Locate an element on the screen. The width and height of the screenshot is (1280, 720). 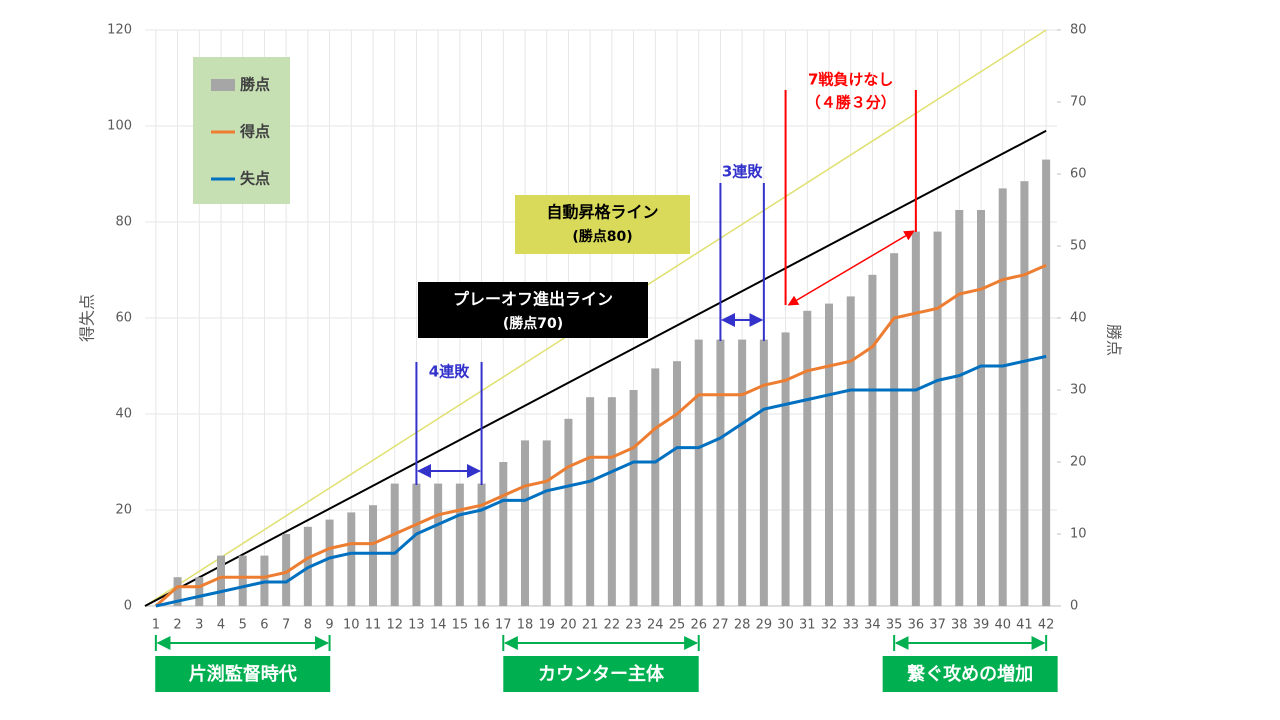
x-tick-label: 5 is located at coordinates (243, 625).